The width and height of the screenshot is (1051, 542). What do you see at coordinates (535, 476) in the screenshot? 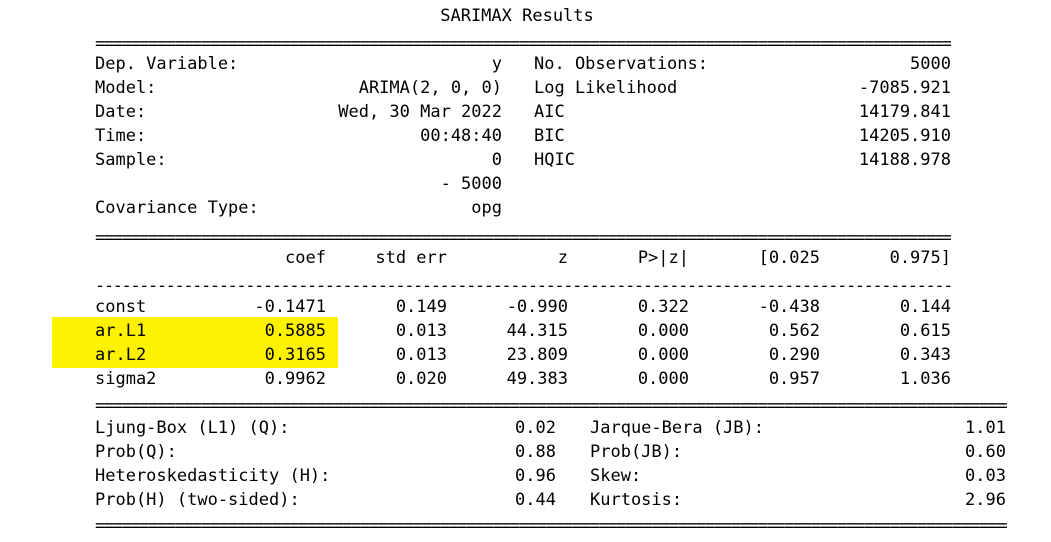
I see `diagnostic-value: 0.96` at bounding box center [535, 476].